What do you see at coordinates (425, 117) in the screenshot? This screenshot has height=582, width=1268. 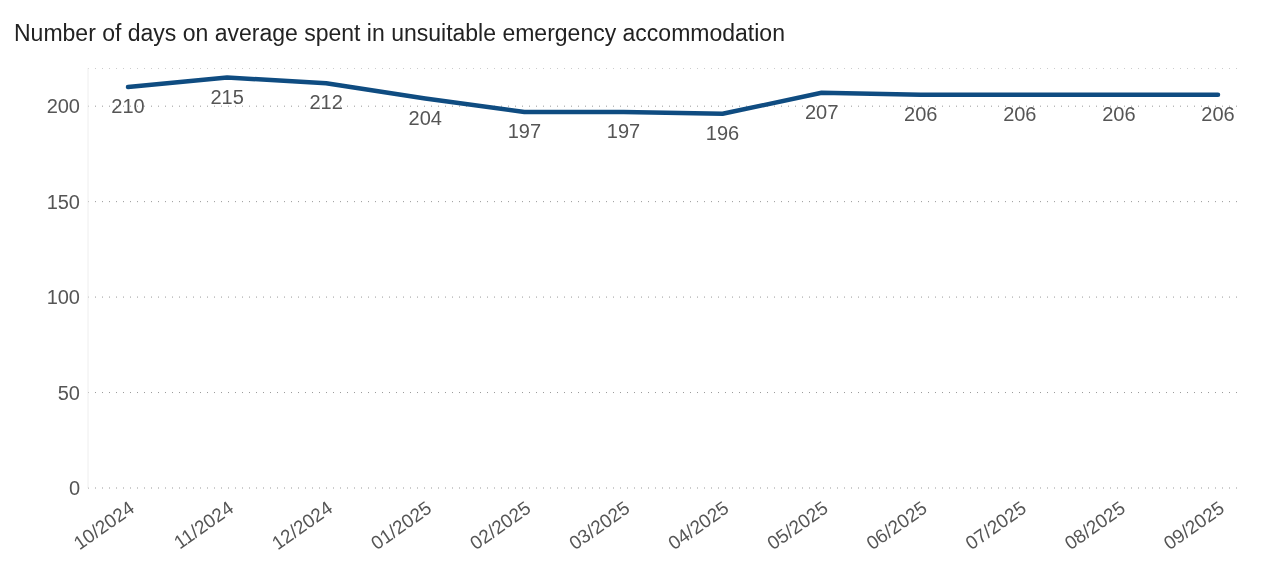 I see `data-label: 204` at bounding box center [425, 117].